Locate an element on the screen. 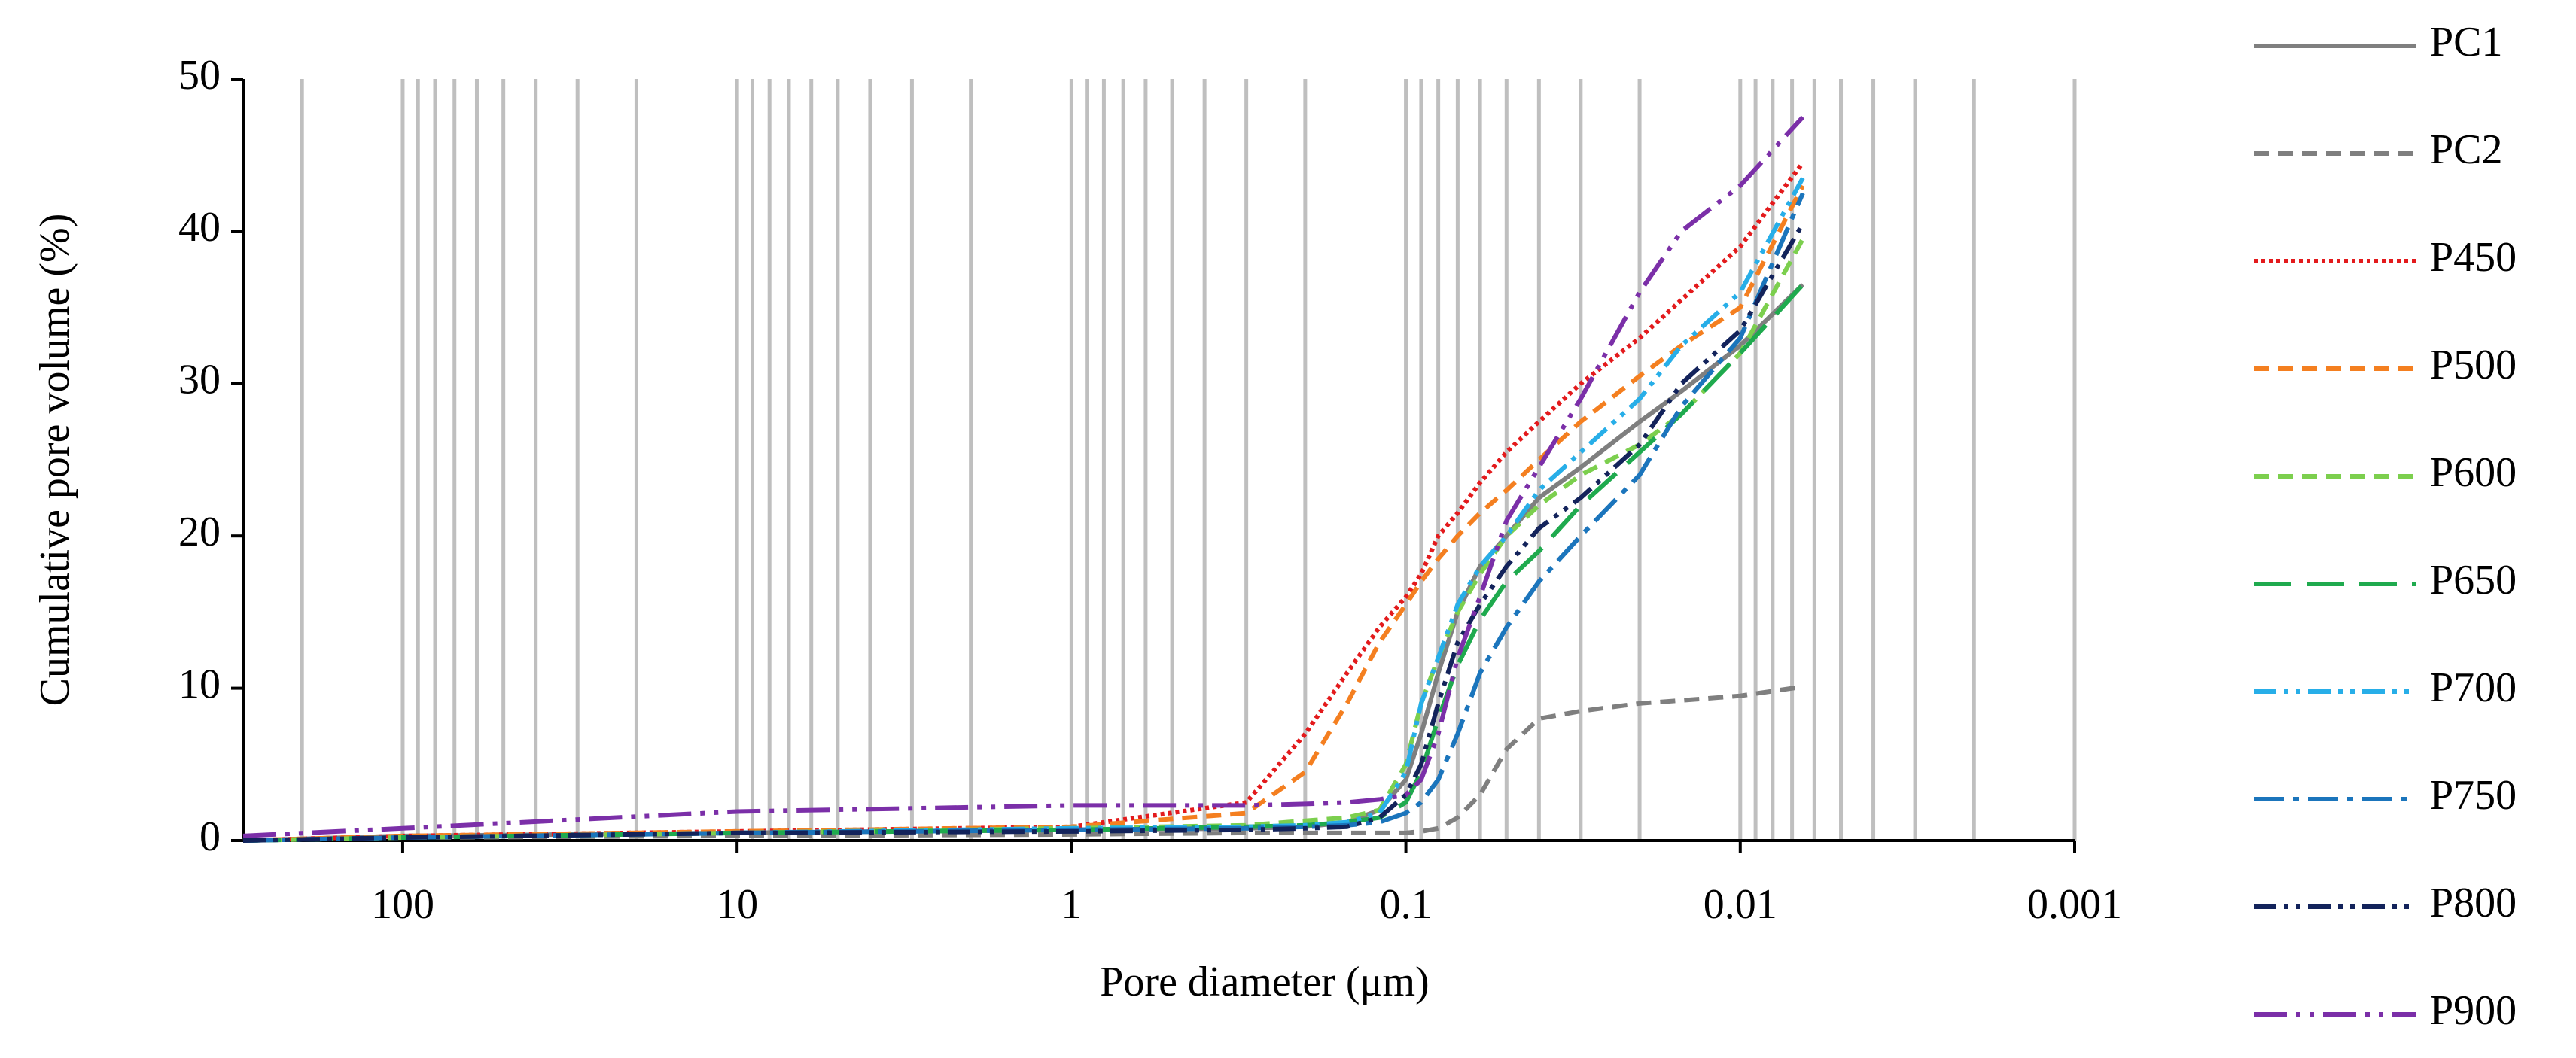 Image resolution: width=2576 pixels, height=1058 pixels. y-tick-label: 30 is located at coordinates (199, 380).